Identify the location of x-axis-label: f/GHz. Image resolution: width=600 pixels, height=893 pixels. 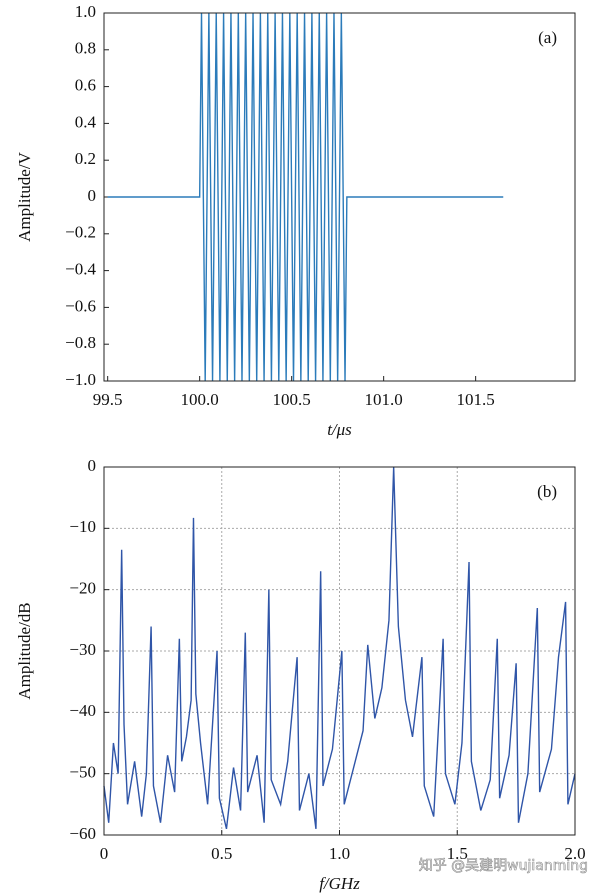
(339, 883).